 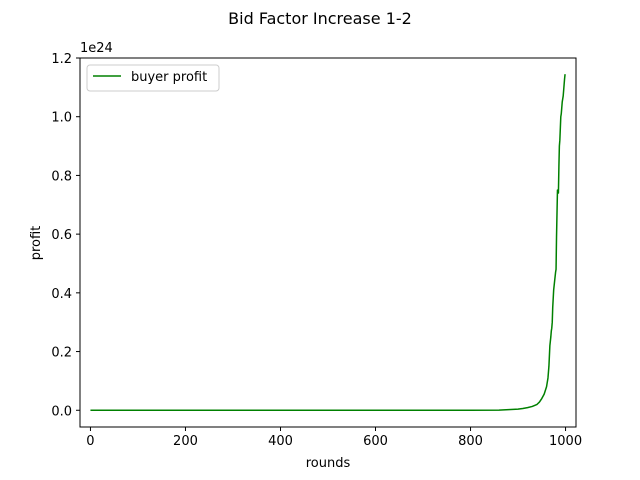 What do you see at coordinates (185, 441) in the screenshot?
I see `x-tick-label: 200` at bounding box center [185, 441].